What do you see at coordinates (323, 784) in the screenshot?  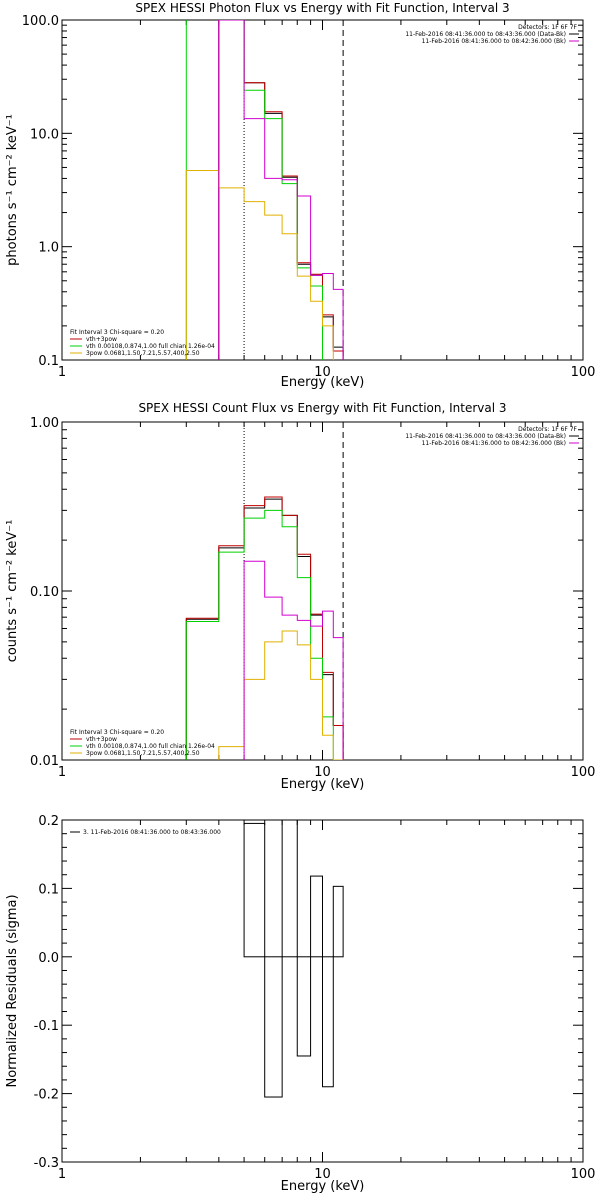 I see `count-flux-xlabel: Energy (keV)` at bounding box center [323, 784].